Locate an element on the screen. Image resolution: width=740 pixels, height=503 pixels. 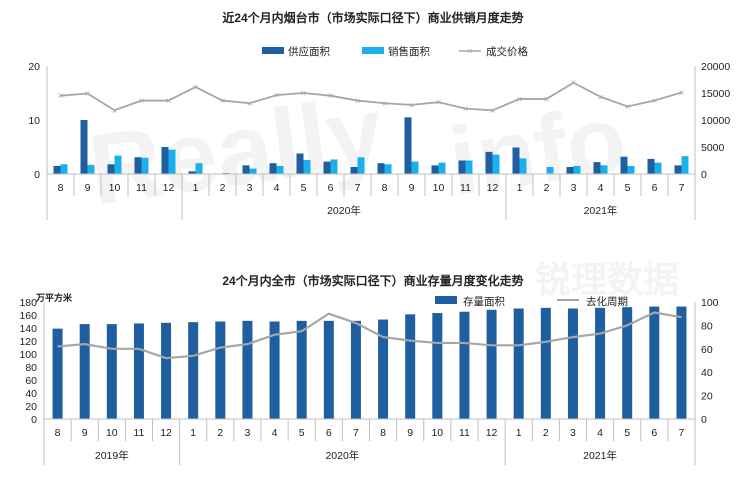
x-tick-label-5: 1 is located at coordinates (196, 188).